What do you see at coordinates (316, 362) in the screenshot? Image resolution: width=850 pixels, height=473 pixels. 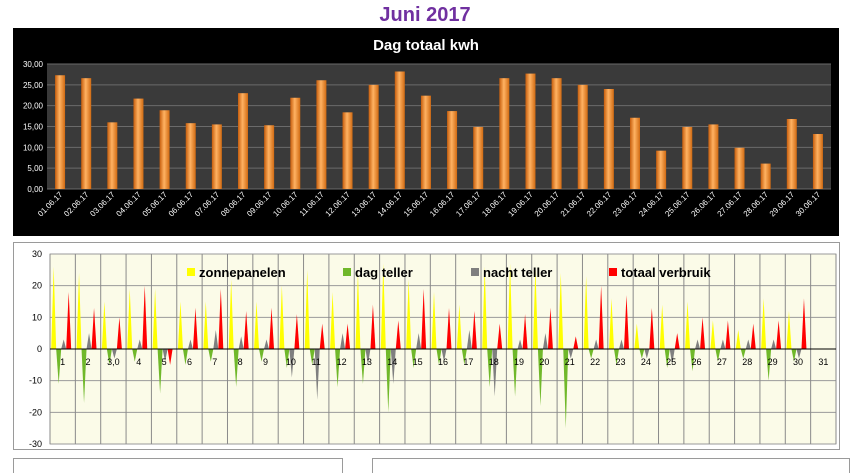 I see `chart2-x-label: 11` at bounding box center [316, 362].